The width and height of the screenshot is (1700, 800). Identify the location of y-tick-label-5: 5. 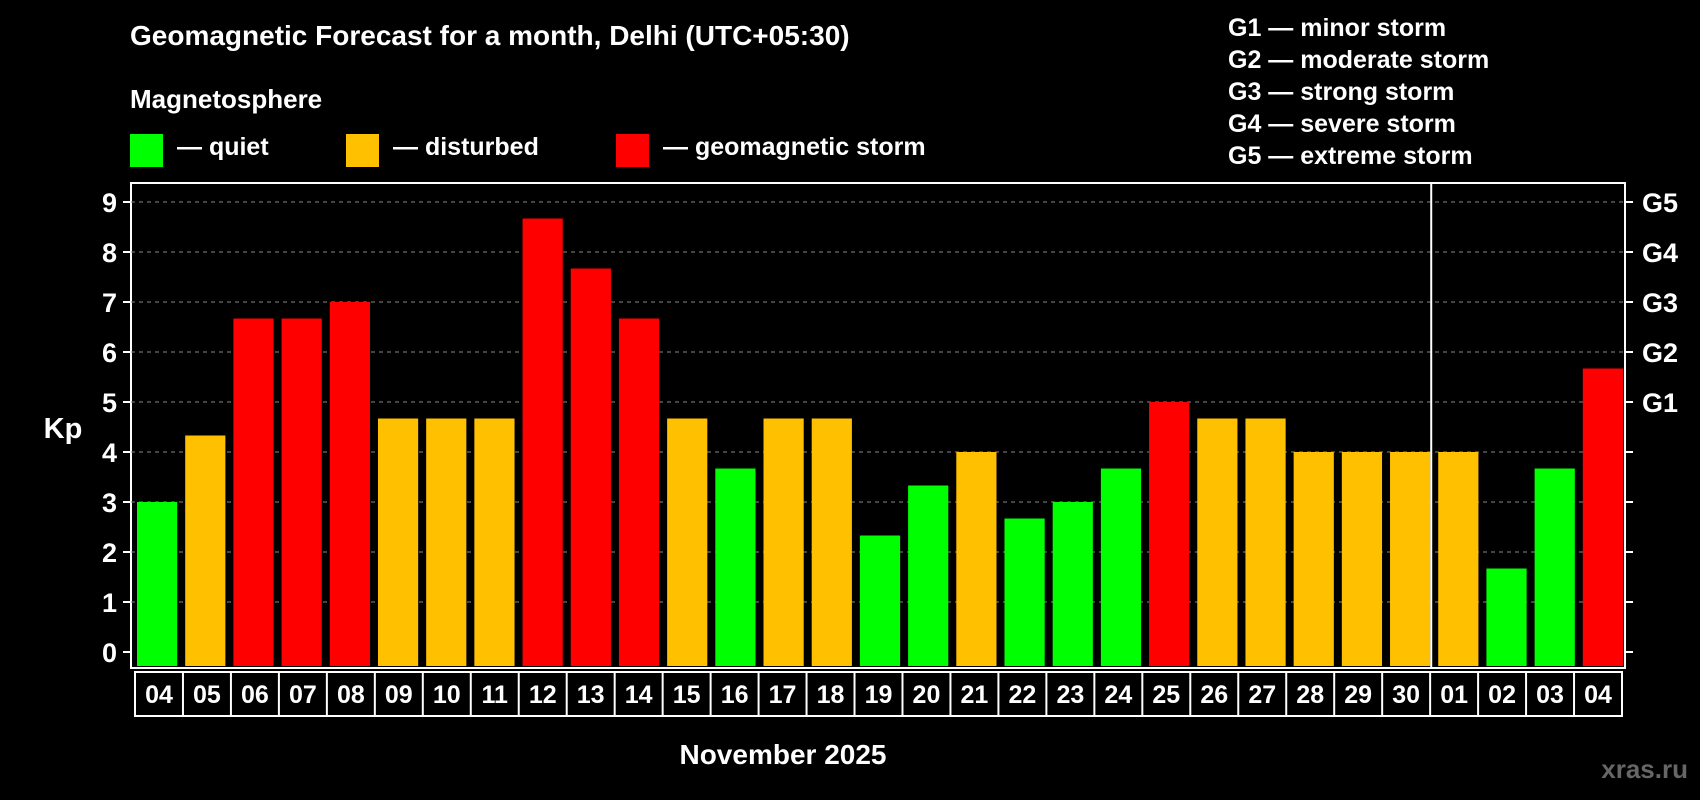
(109, 403).